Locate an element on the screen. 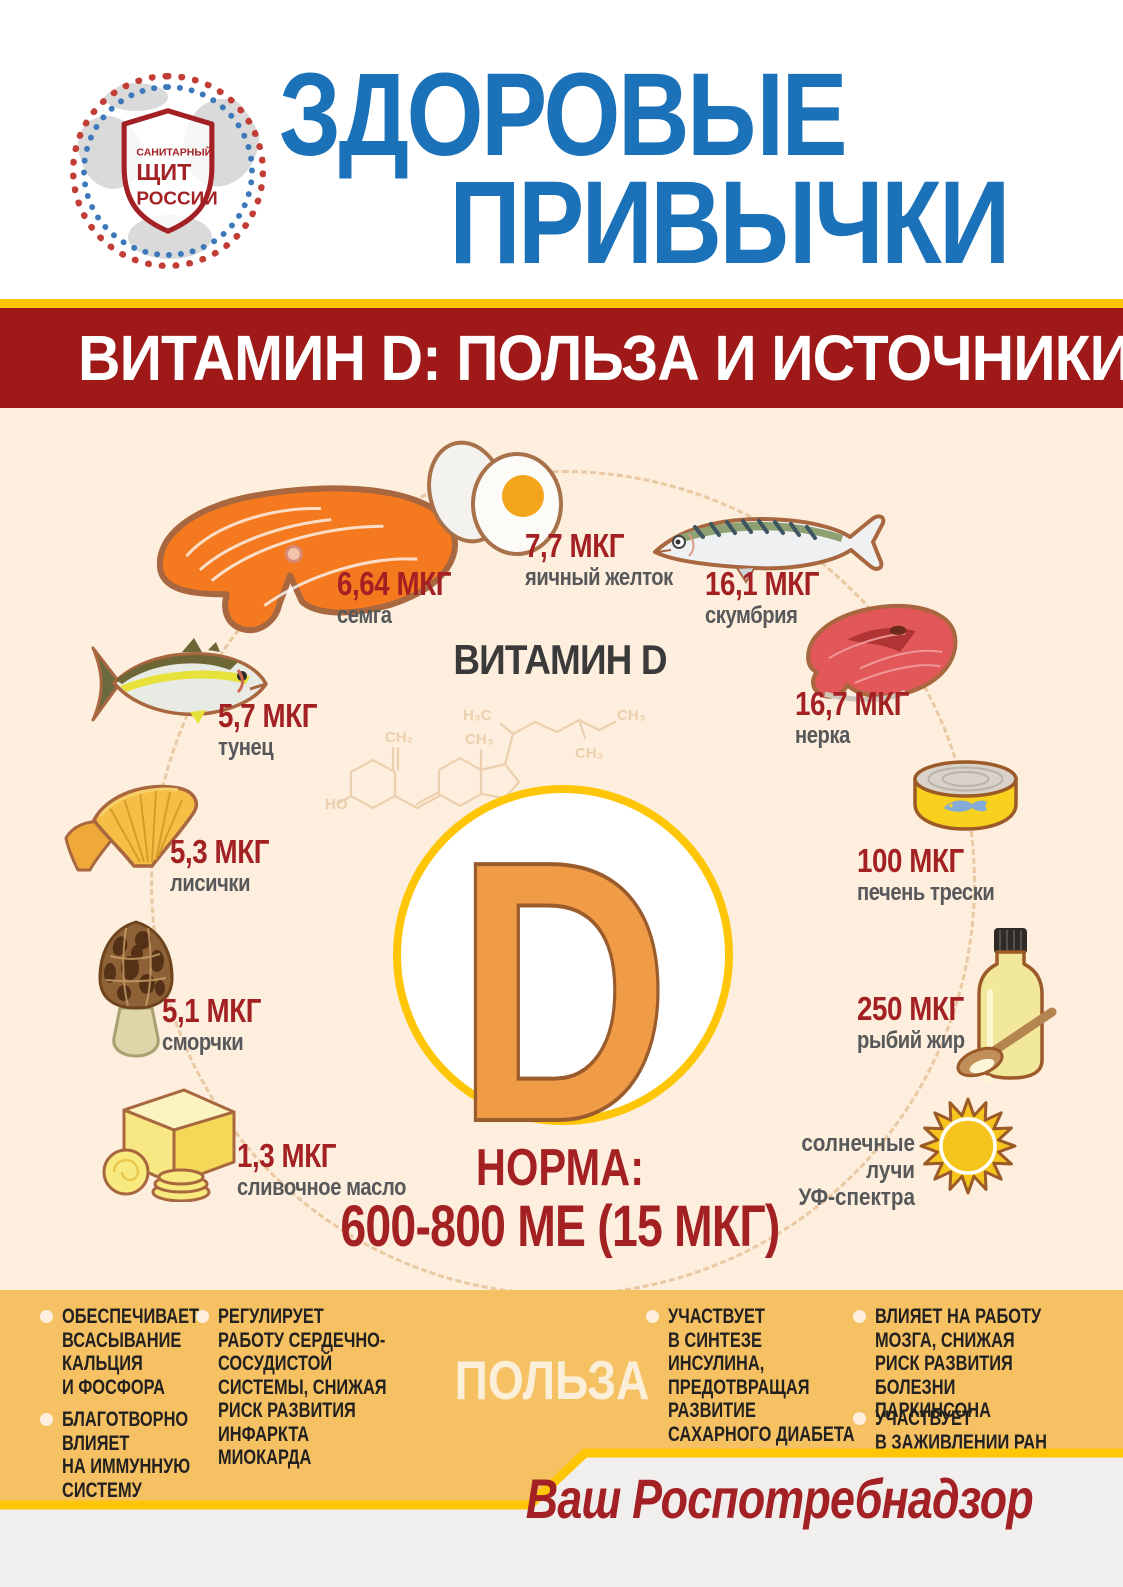 This screenshot has height=1587, width=1123. molecule-label-ho: HO is located at coordinates (336, 804).